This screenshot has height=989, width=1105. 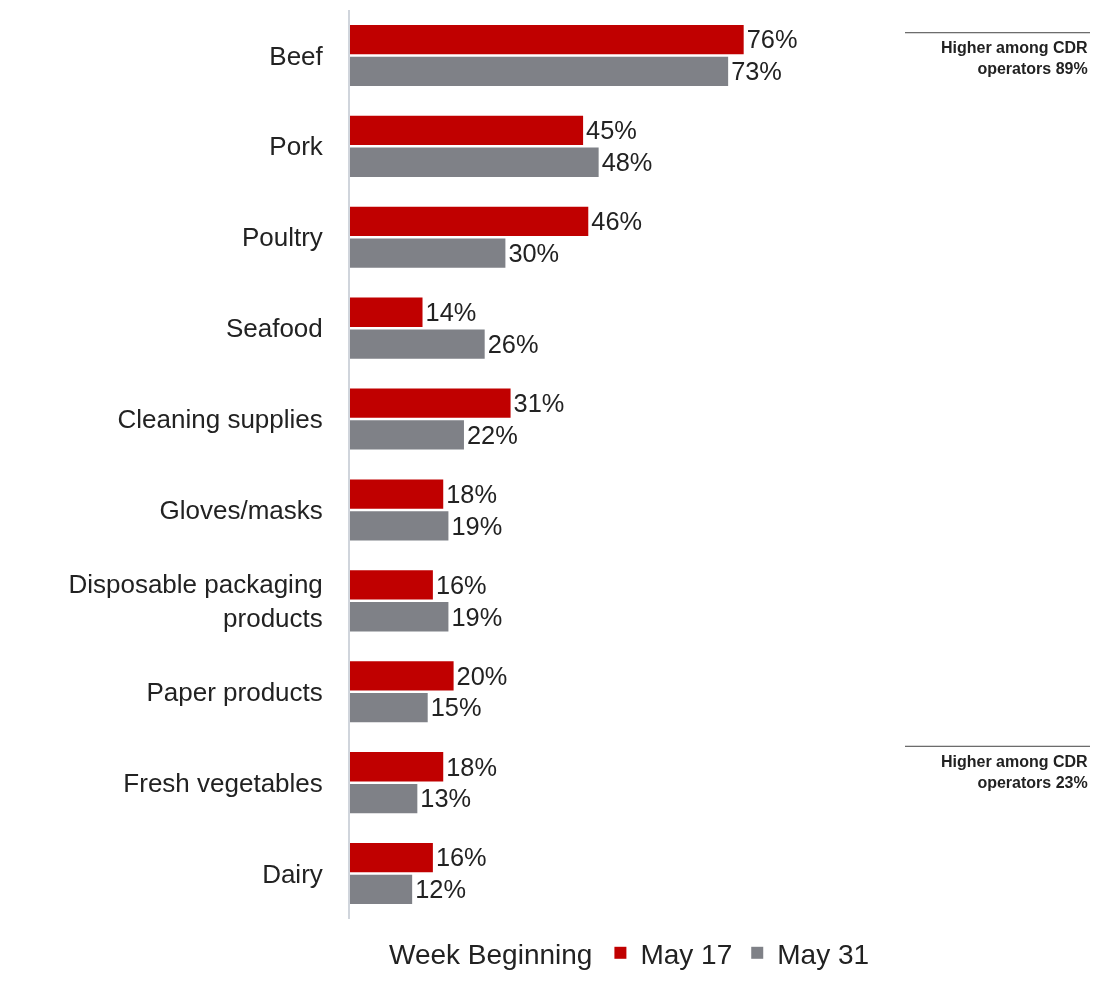 I want to click on data-label: 13%, so click(x=446, y=798).